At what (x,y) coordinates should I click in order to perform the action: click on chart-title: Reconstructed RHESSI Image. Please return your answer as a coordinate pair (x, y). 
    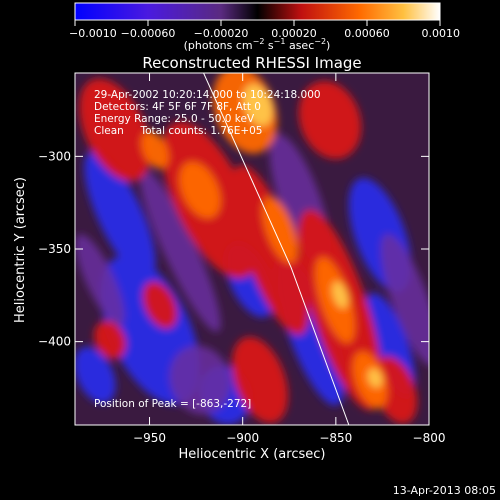
    Looking at the image, I should click on (251, 63).